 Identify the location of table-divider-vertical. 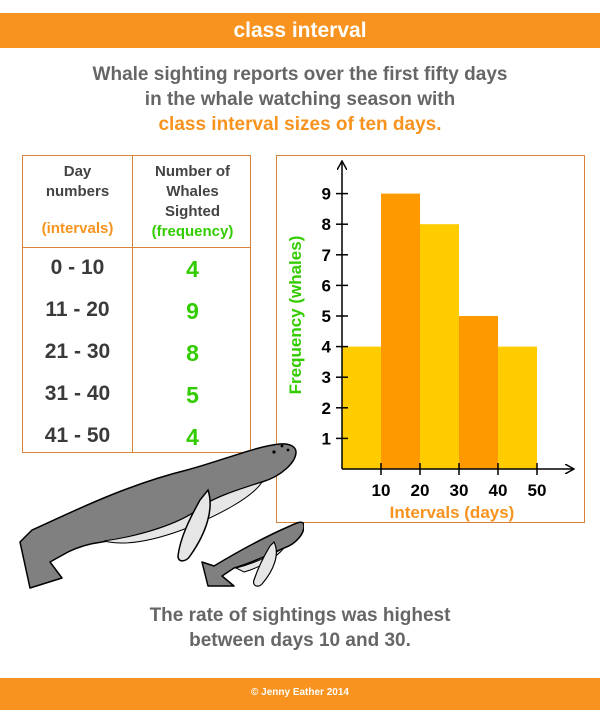
(132, 304).